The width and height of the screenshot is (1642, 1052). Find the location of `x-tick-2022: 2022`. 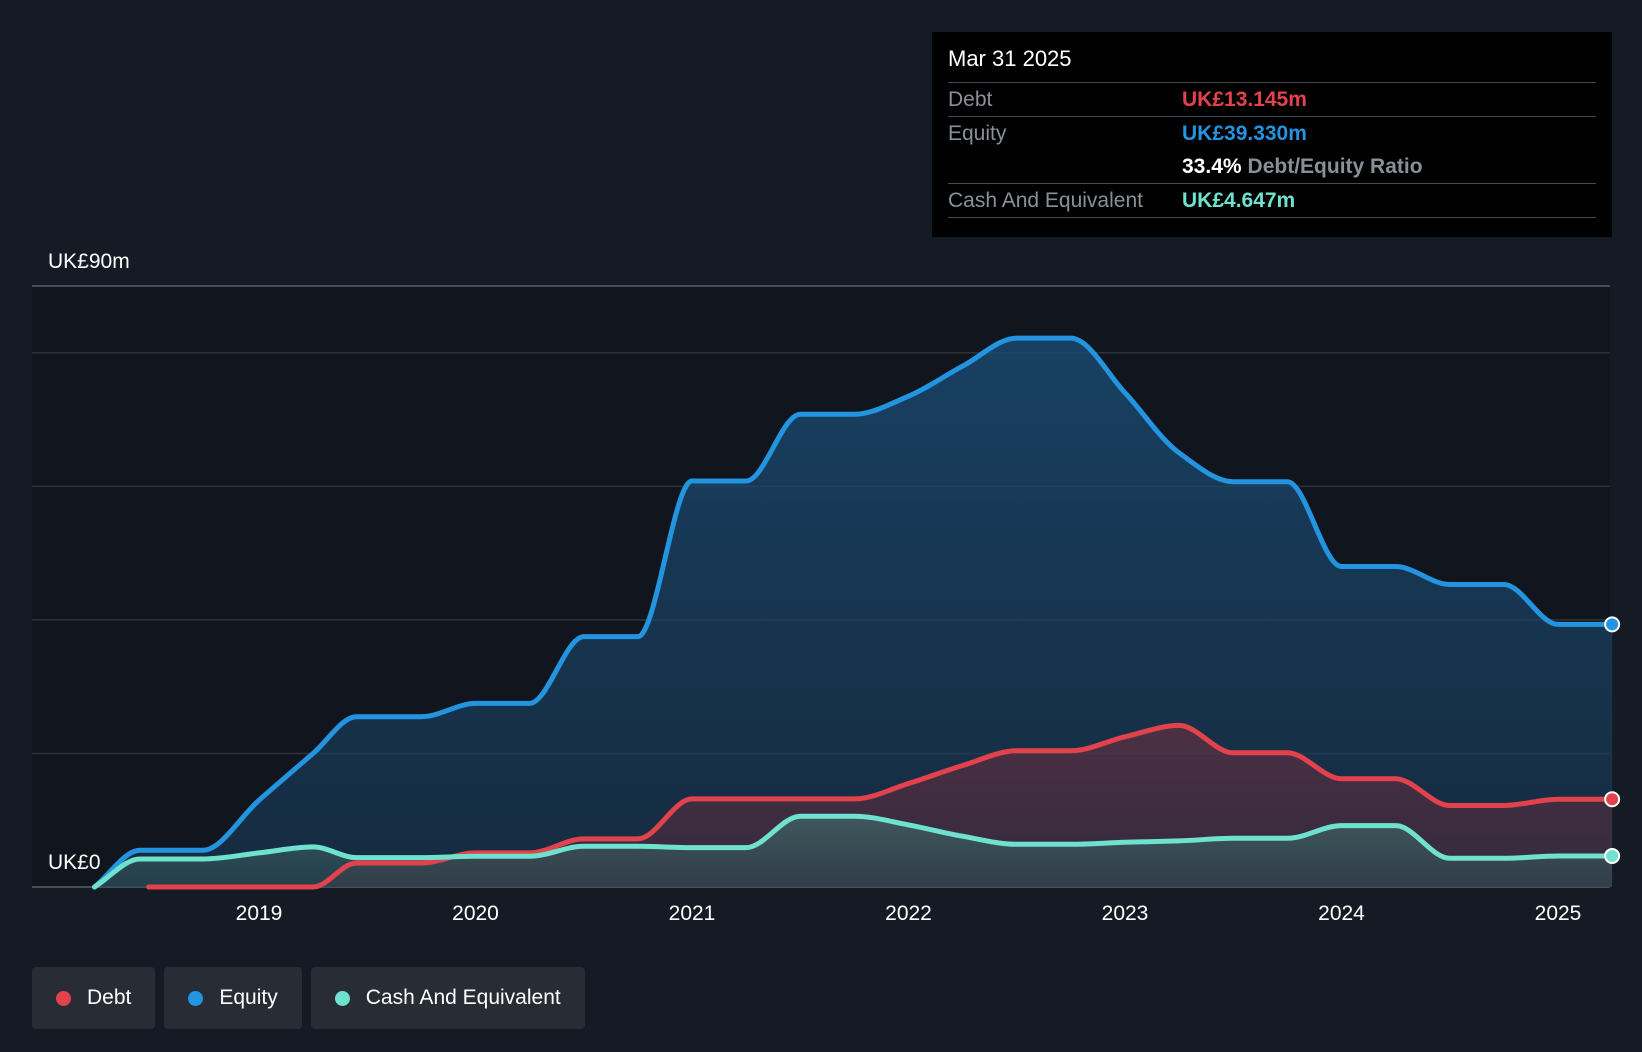

x-tick-2022: 2022 is located at coordinates (908, 913).